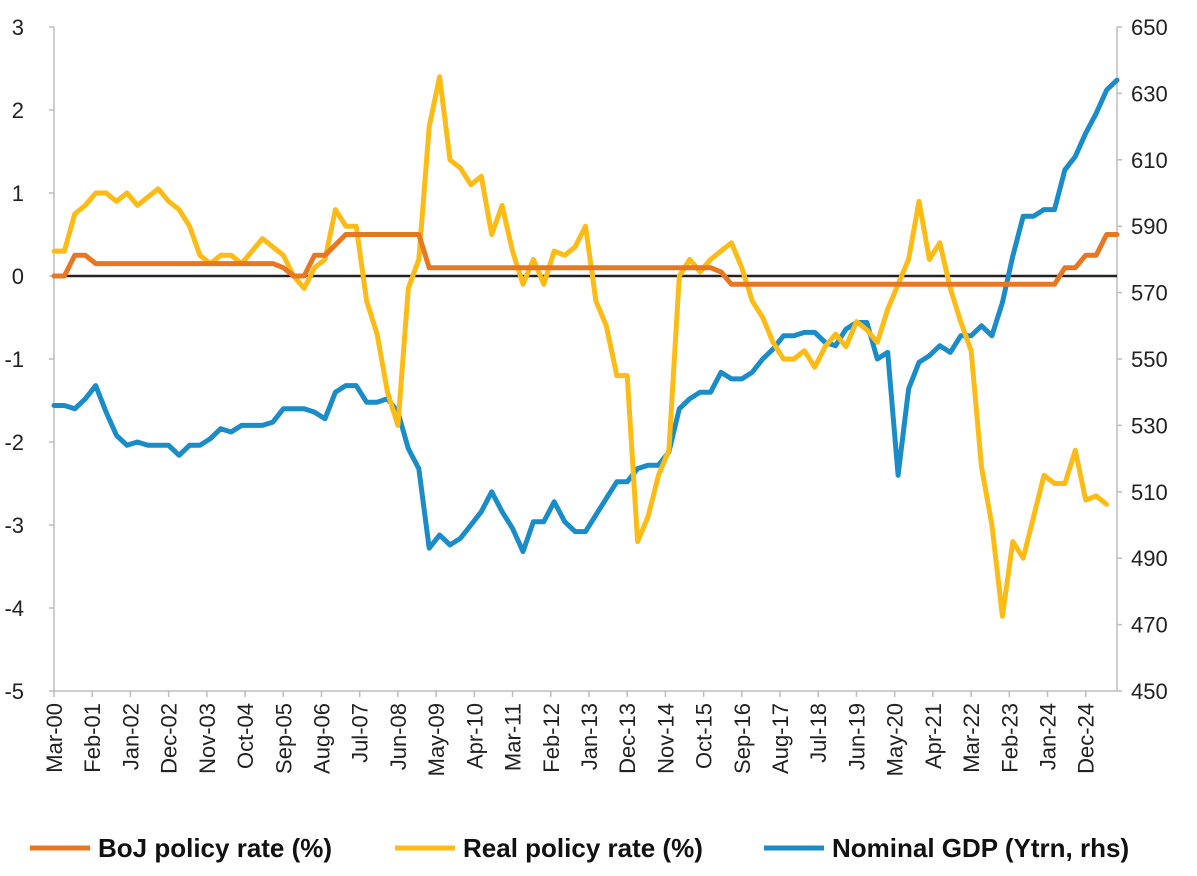 The height and width of the screenshot is (876, 1197). What do you see at coordinates (513, 737) in the screenshot?
I see `x-tick-label: Mar-11` at bounding box center [513, 737].